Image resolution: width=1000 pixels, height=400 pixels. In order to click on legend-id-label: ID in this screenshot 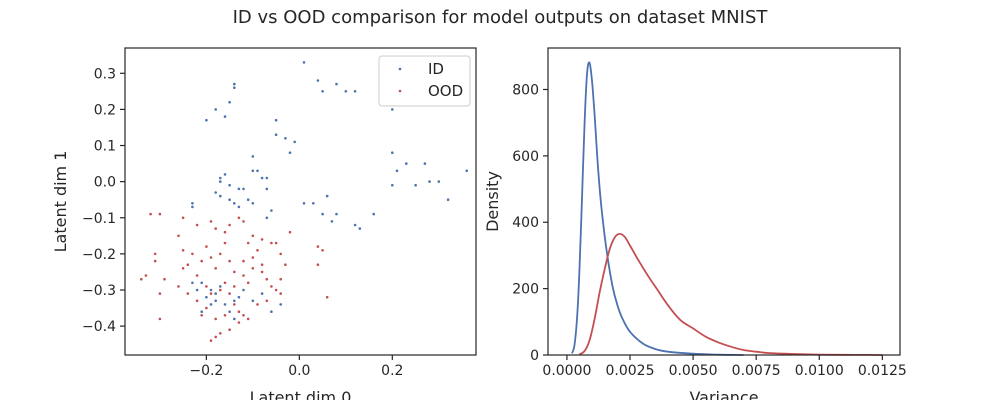, I will do `click(436, 69)`.